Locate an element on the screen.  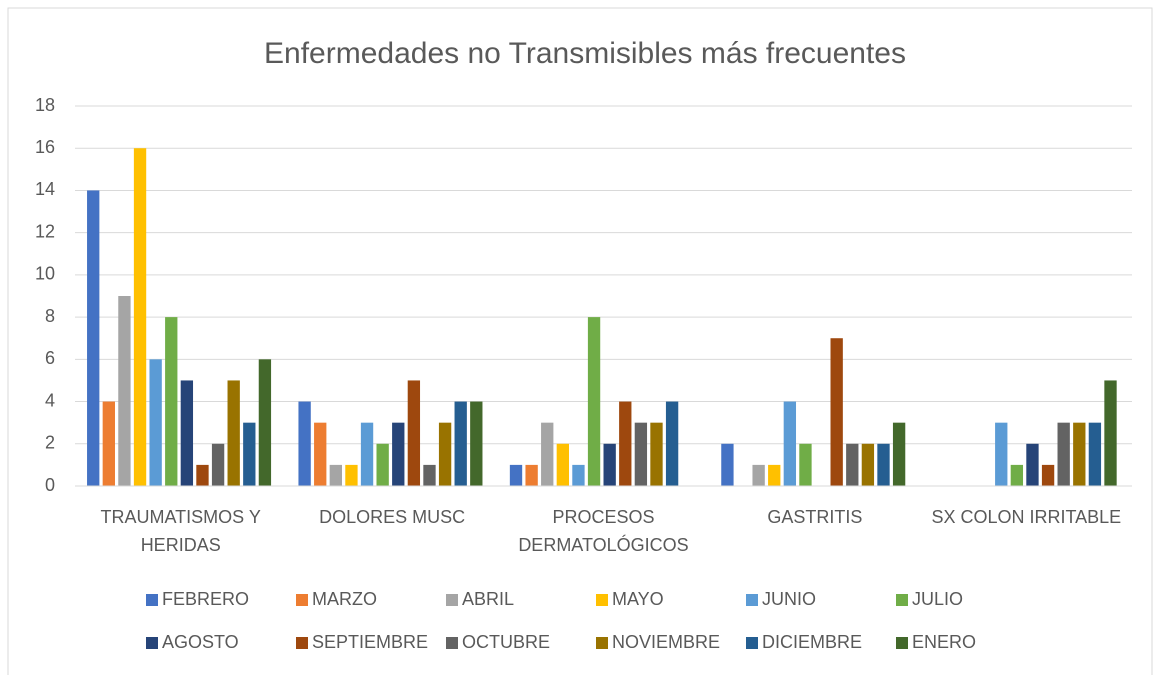
legend-label: SEPTIEMBRE is located at coordinates (370, 642).